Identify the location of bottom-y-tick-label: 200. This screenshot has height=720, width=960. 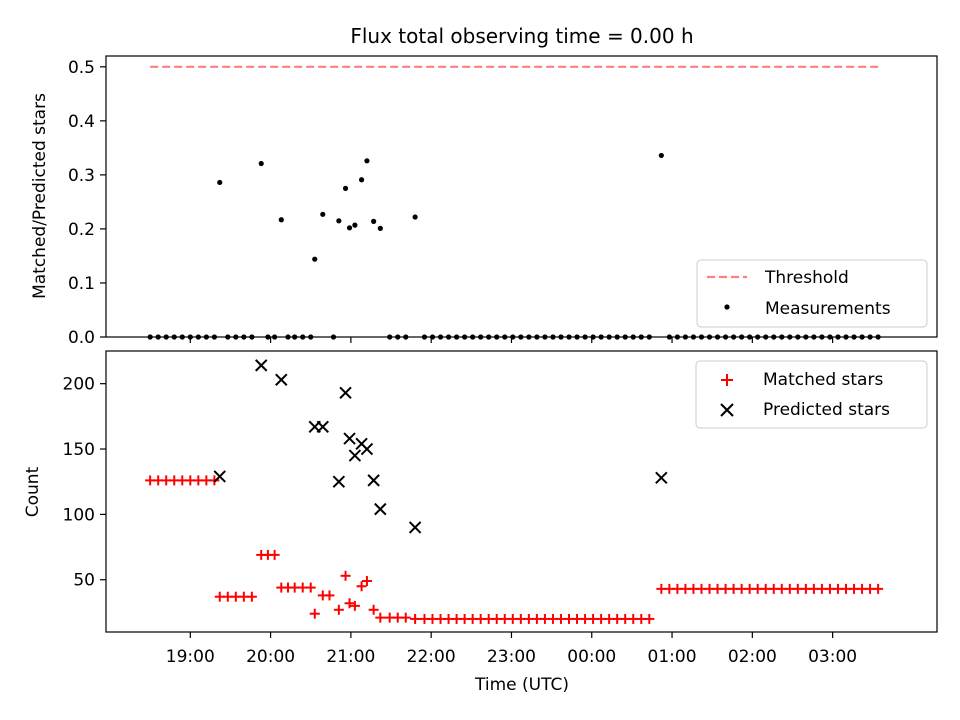
(79, 385).